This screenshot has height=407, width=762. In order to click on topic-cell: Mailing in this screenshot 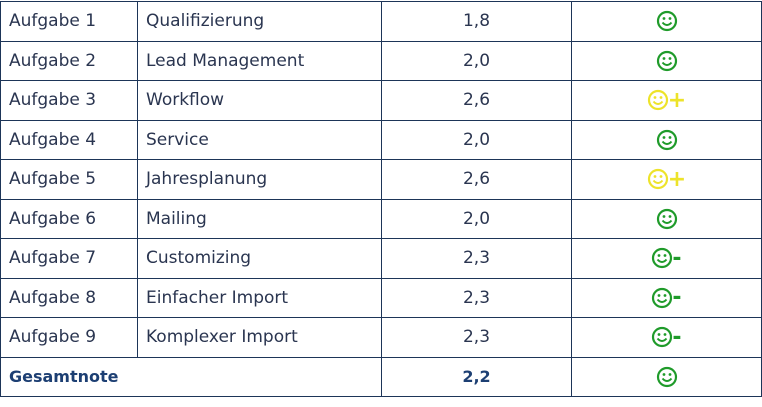, I will do `click(259, 218)`.